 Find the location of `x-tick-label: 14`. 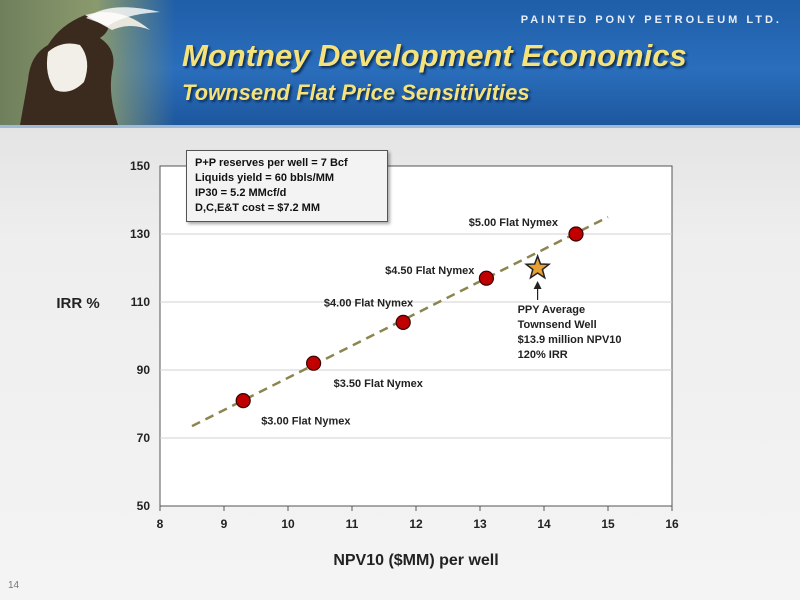

x-tick-label: 14 is located at coordinates (544, 524).